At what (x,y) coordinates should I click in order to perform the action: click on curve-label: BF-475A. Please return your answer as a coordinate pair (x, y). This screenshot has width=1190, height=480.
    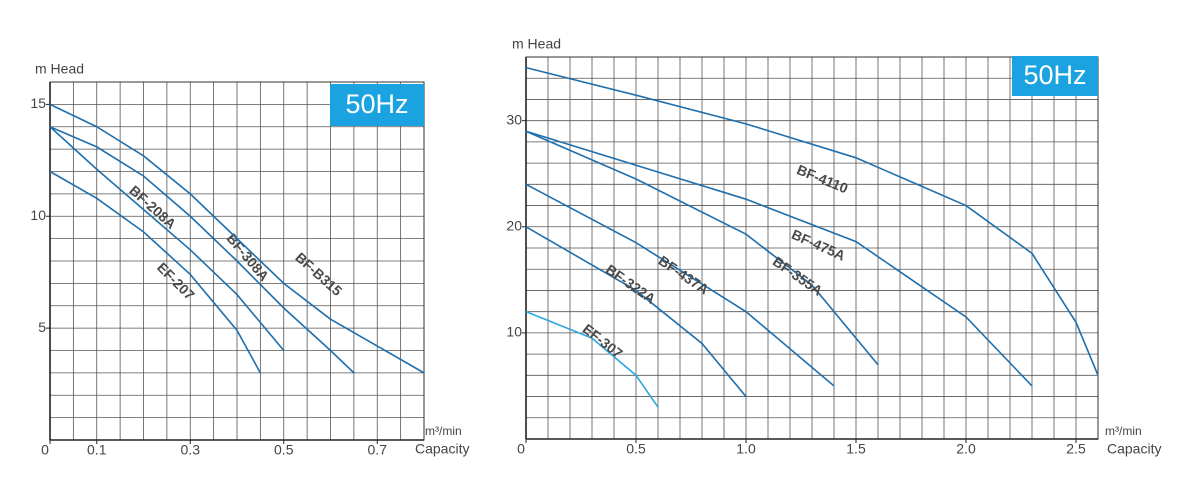
    Looking at the image, I should click on (818, 245).